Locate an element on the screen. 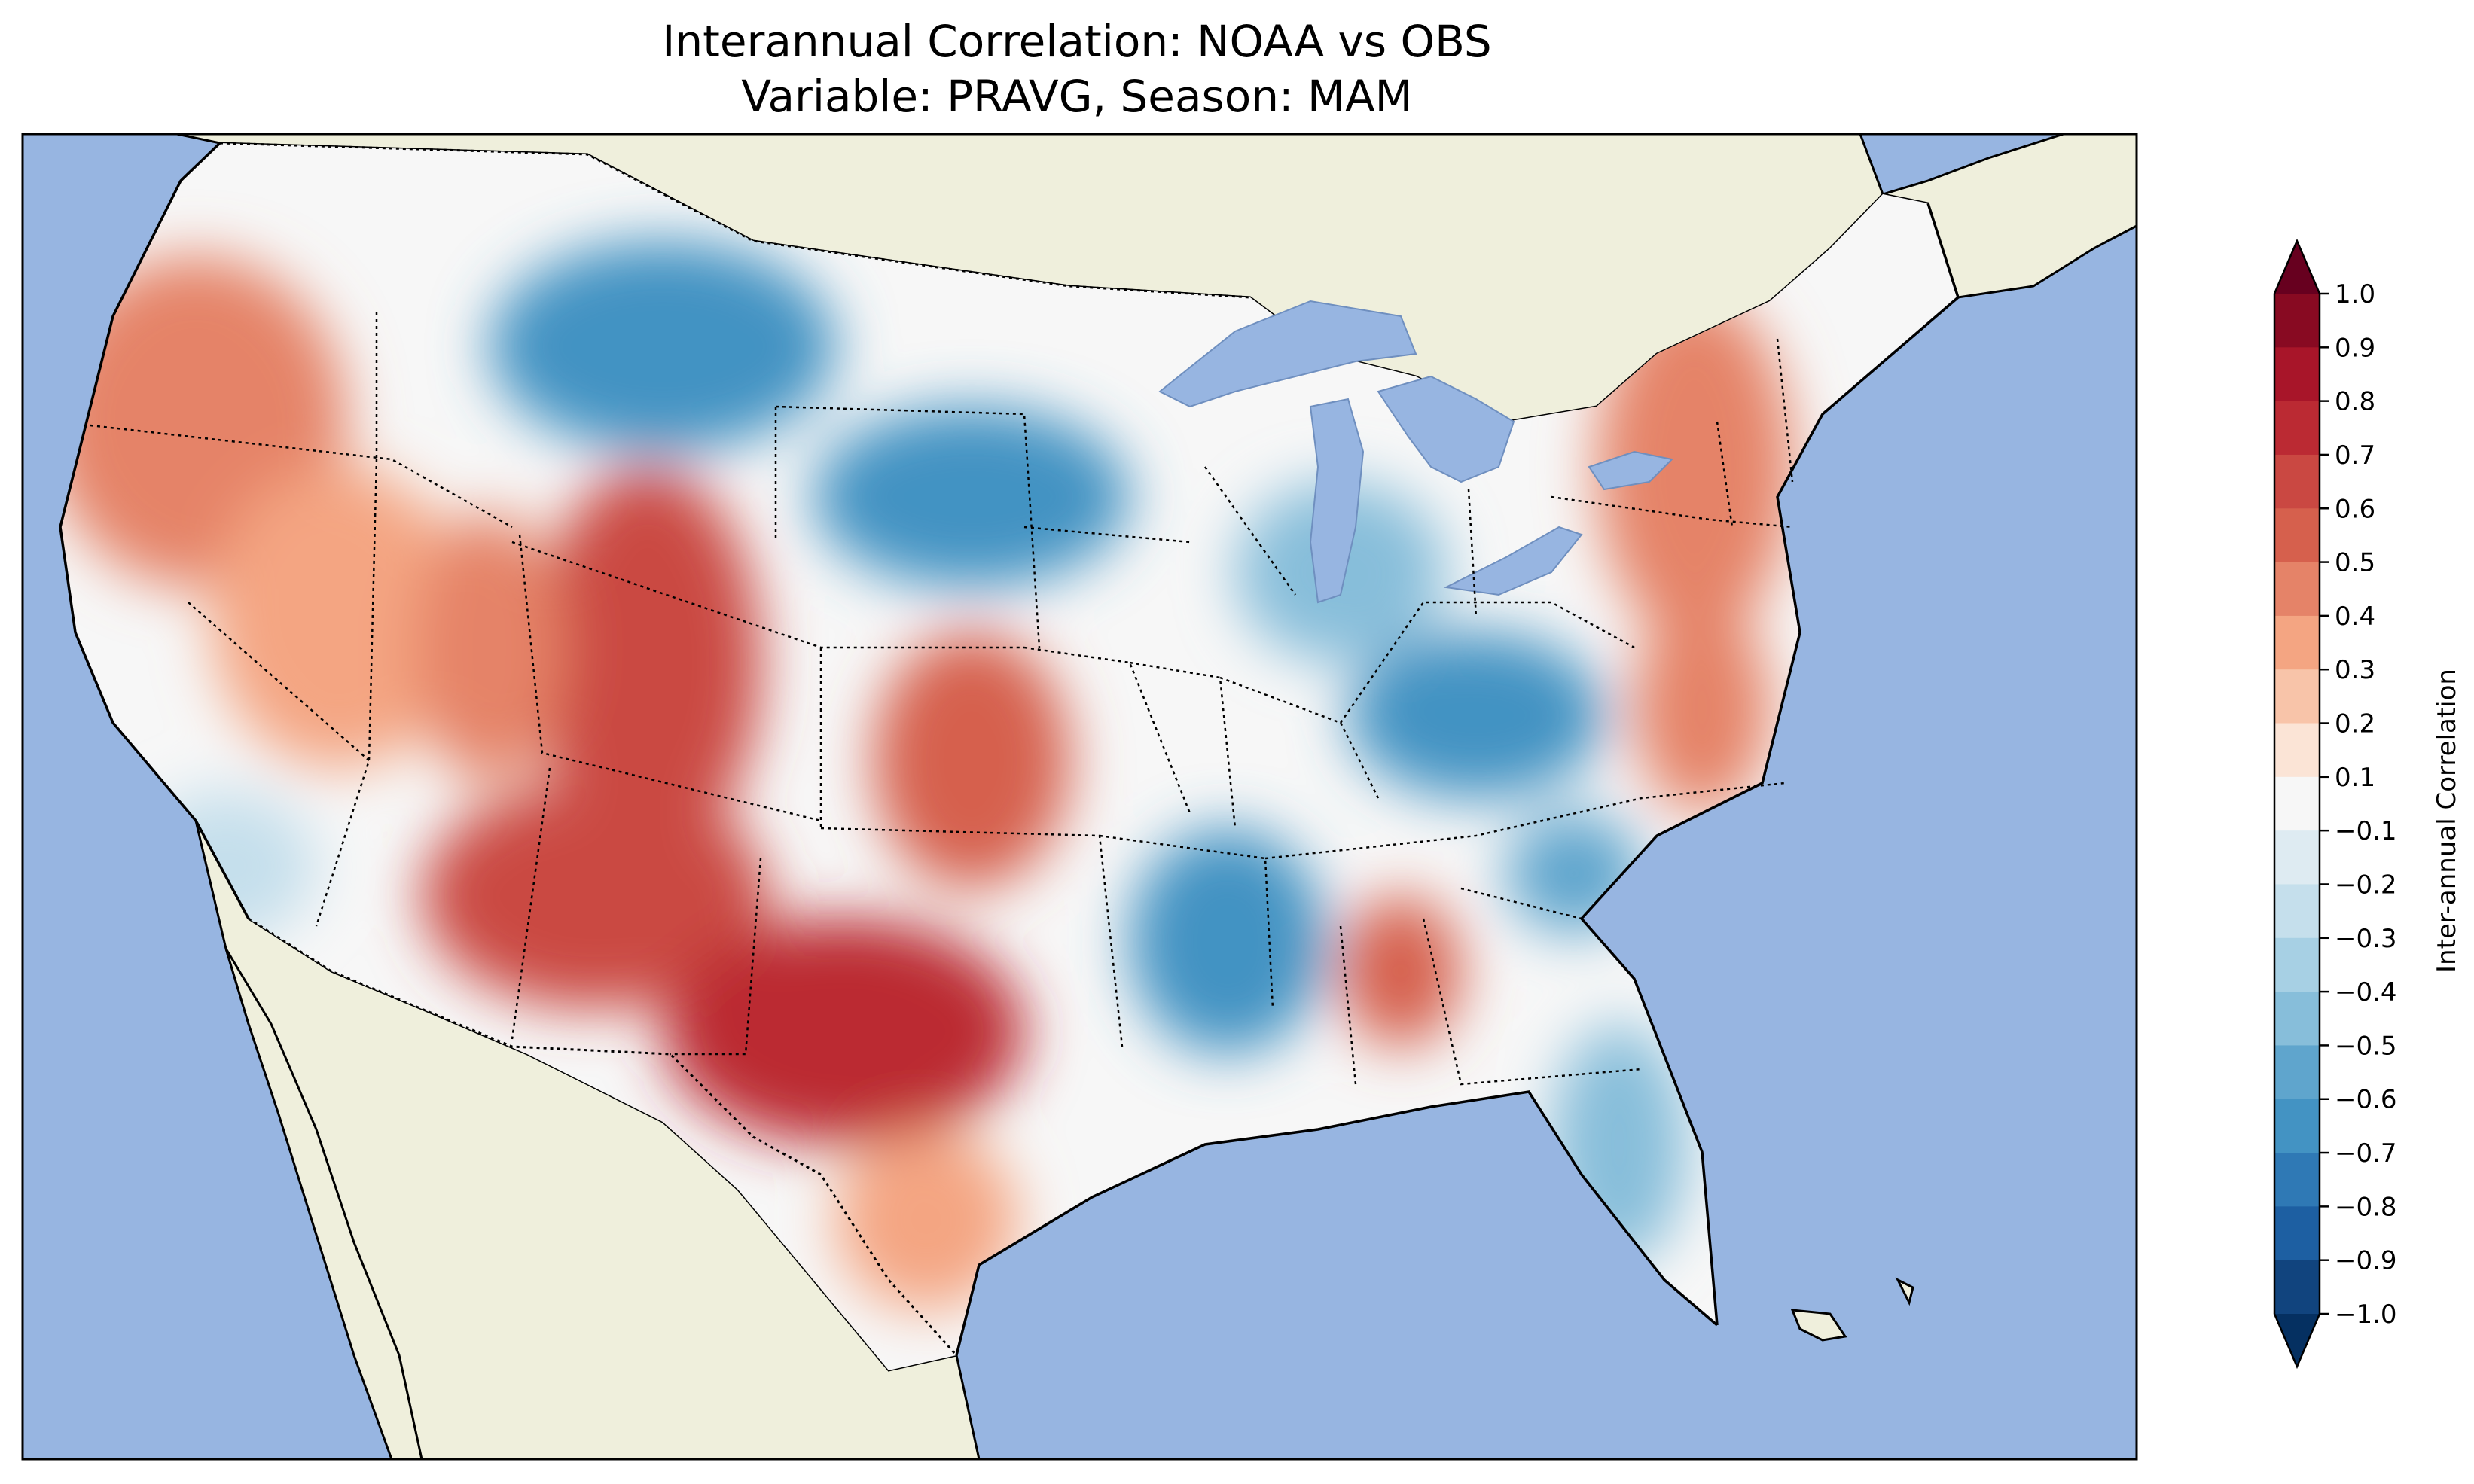 Image resolution: width=2474 pixels, height=1484 pixels. lake-ontario is located at coordinates (1631, 470).